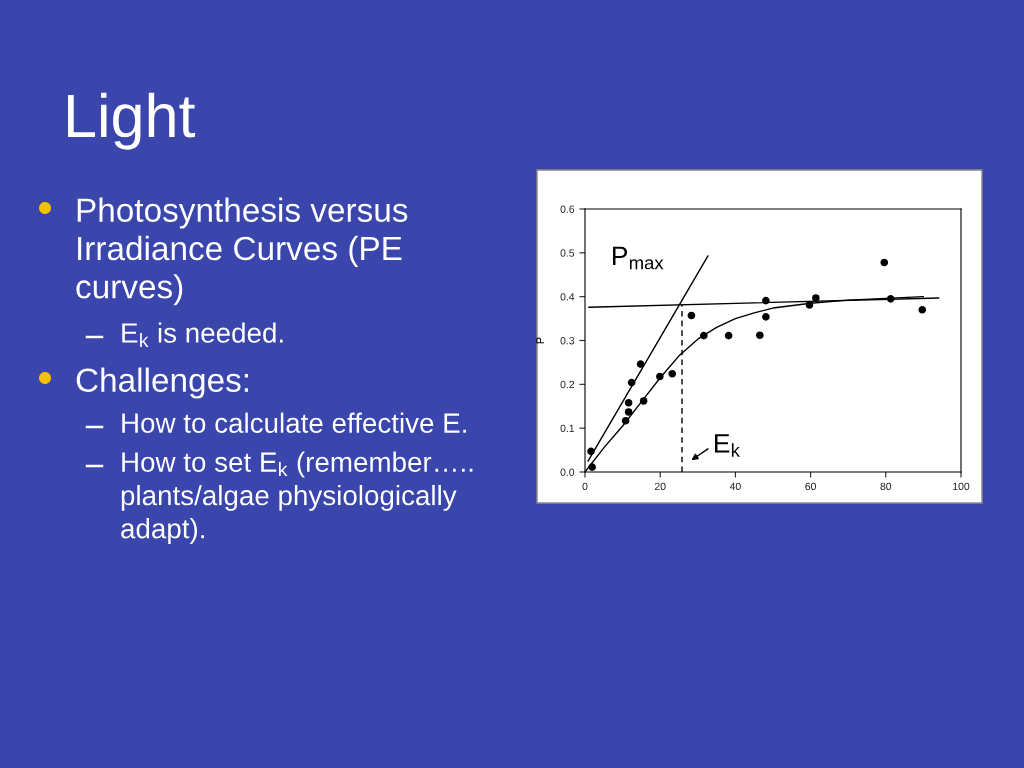  What do you see at coordinates (638, 258) in the screenshot?
I see `annotation: P$_{max}$` at bounding box center [638, 258].